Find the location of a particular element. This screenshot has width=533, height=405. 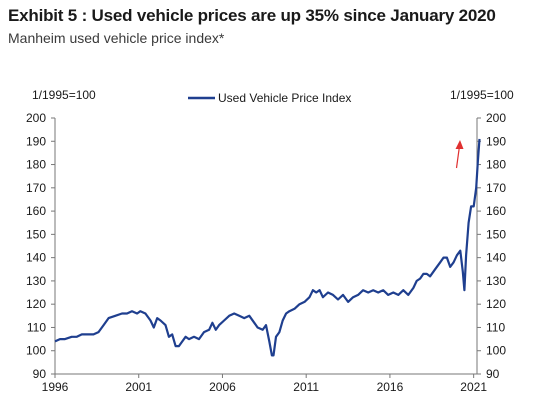

x-tick-label: 2006 is located at coordinates (222, 387).